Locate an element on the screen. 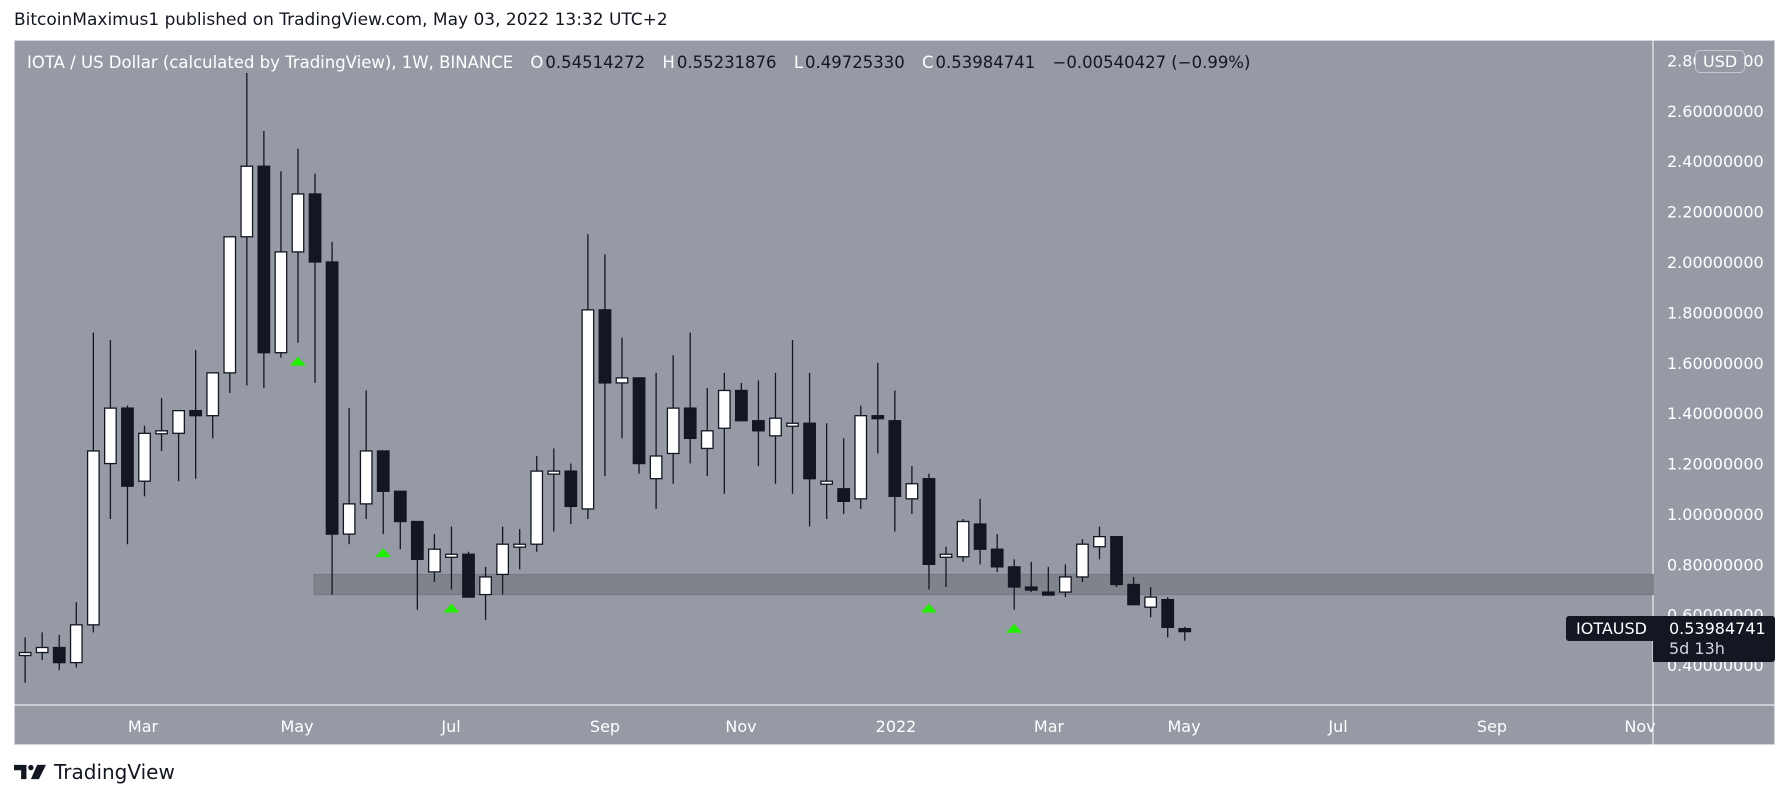 Image resolution: width=1791 pixels, height=800 pixels. price-tick-label: 1.20000000 is located at coordinates (1715, 464).